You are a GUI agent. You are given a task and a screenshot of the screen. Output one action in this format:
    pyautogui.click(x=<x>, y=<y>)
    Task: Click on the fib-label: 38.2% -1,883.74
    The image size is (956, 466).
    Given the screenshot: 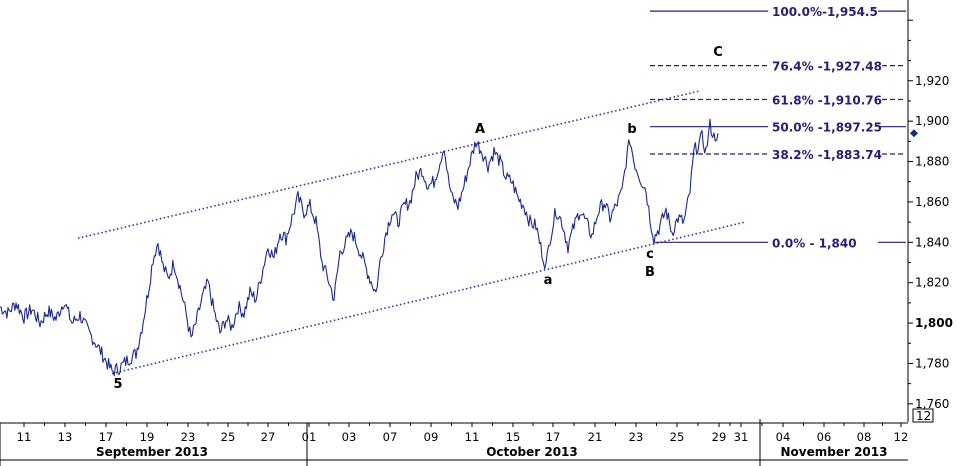 What is the action you would take?
    pyautogui.click(x=827, y=155)
    